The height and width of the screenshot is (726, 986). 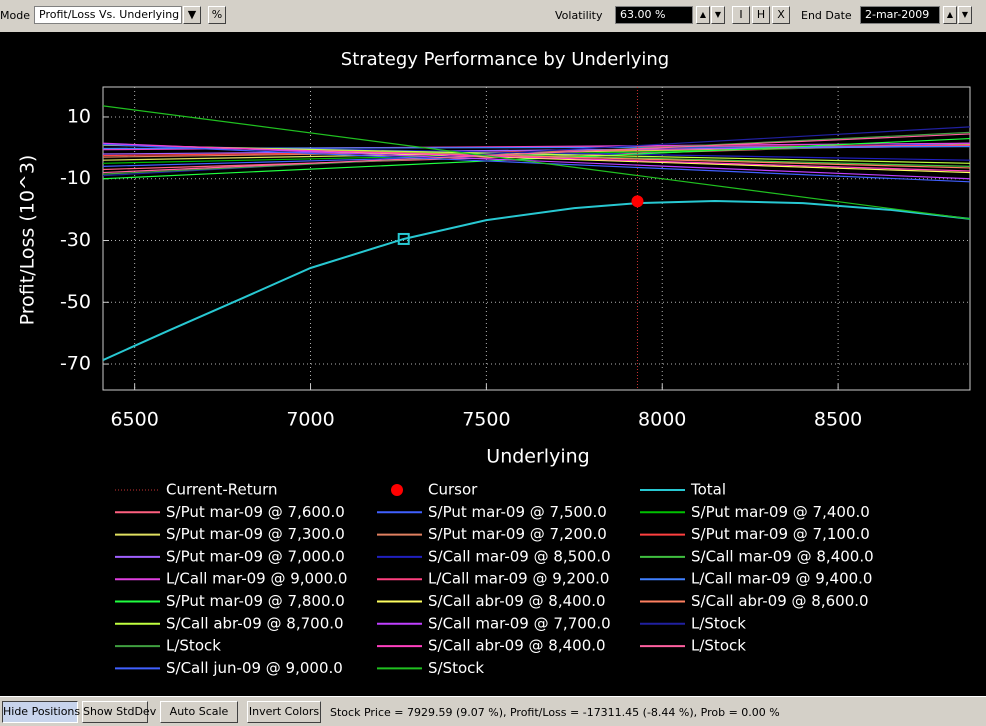 I want to click on end-date-label: End Date, so click(x=826, y=15).